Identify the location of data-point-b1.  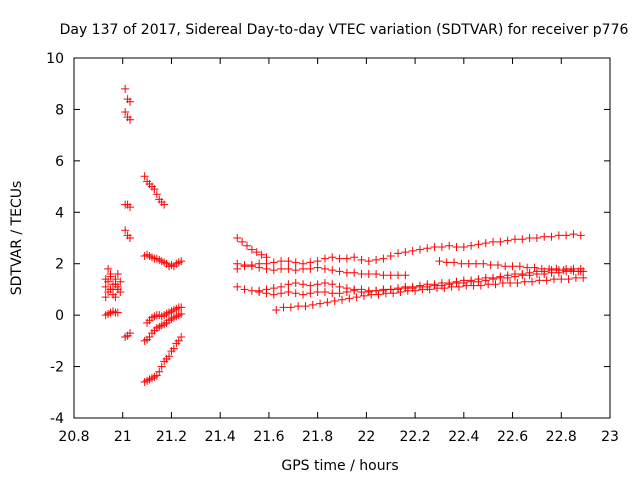
(156, 194).